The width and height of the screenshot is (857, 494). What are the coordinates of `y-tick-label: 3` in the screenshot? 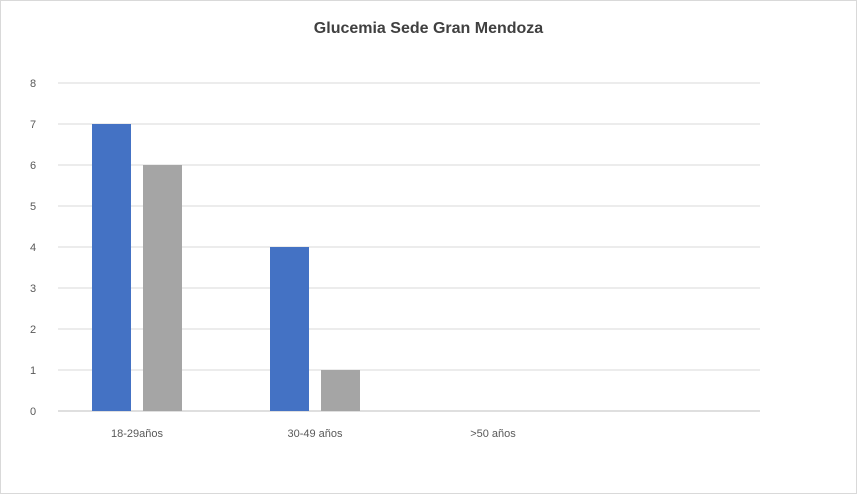 It's located at (33, 289).